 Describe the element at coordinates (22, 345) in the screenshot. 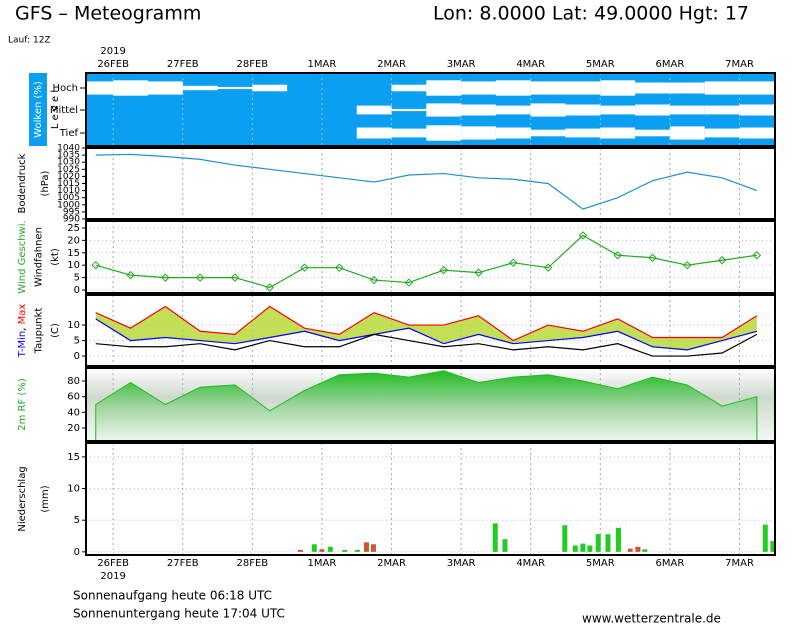

I see `y-axis-label-part: T-Min` at that location.